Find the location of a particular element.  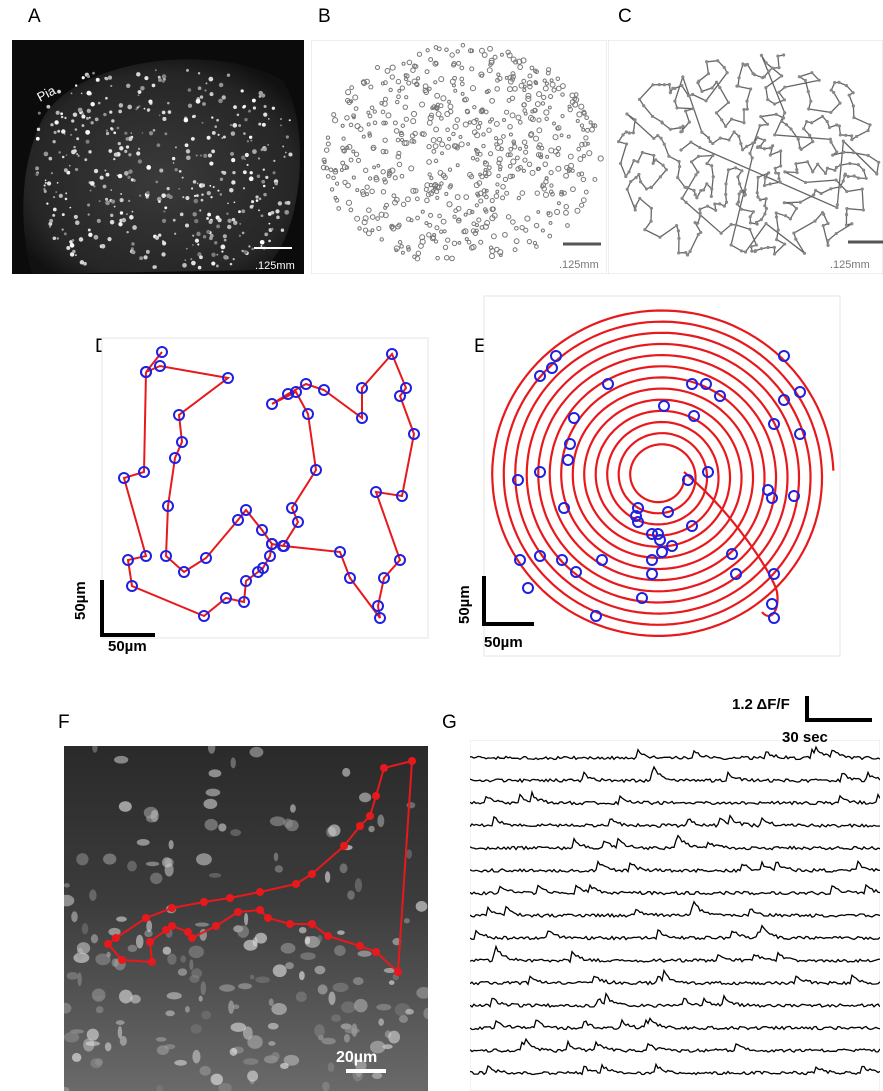

panel-letter-a: A is located at coordinates (34, 16).